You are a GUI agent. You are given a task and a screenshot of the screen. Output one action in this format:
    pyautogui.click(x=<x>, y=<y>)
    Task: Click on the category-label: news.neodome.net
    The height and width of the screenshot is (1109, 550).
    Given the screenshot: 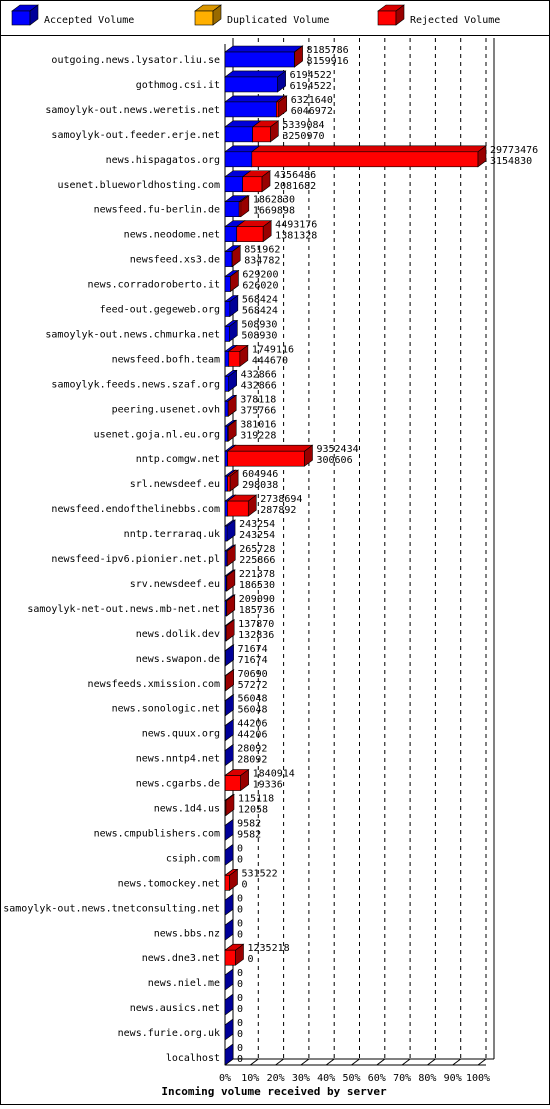 What is the action you would take?
    pyautogui.click(x=172, y=235)
    